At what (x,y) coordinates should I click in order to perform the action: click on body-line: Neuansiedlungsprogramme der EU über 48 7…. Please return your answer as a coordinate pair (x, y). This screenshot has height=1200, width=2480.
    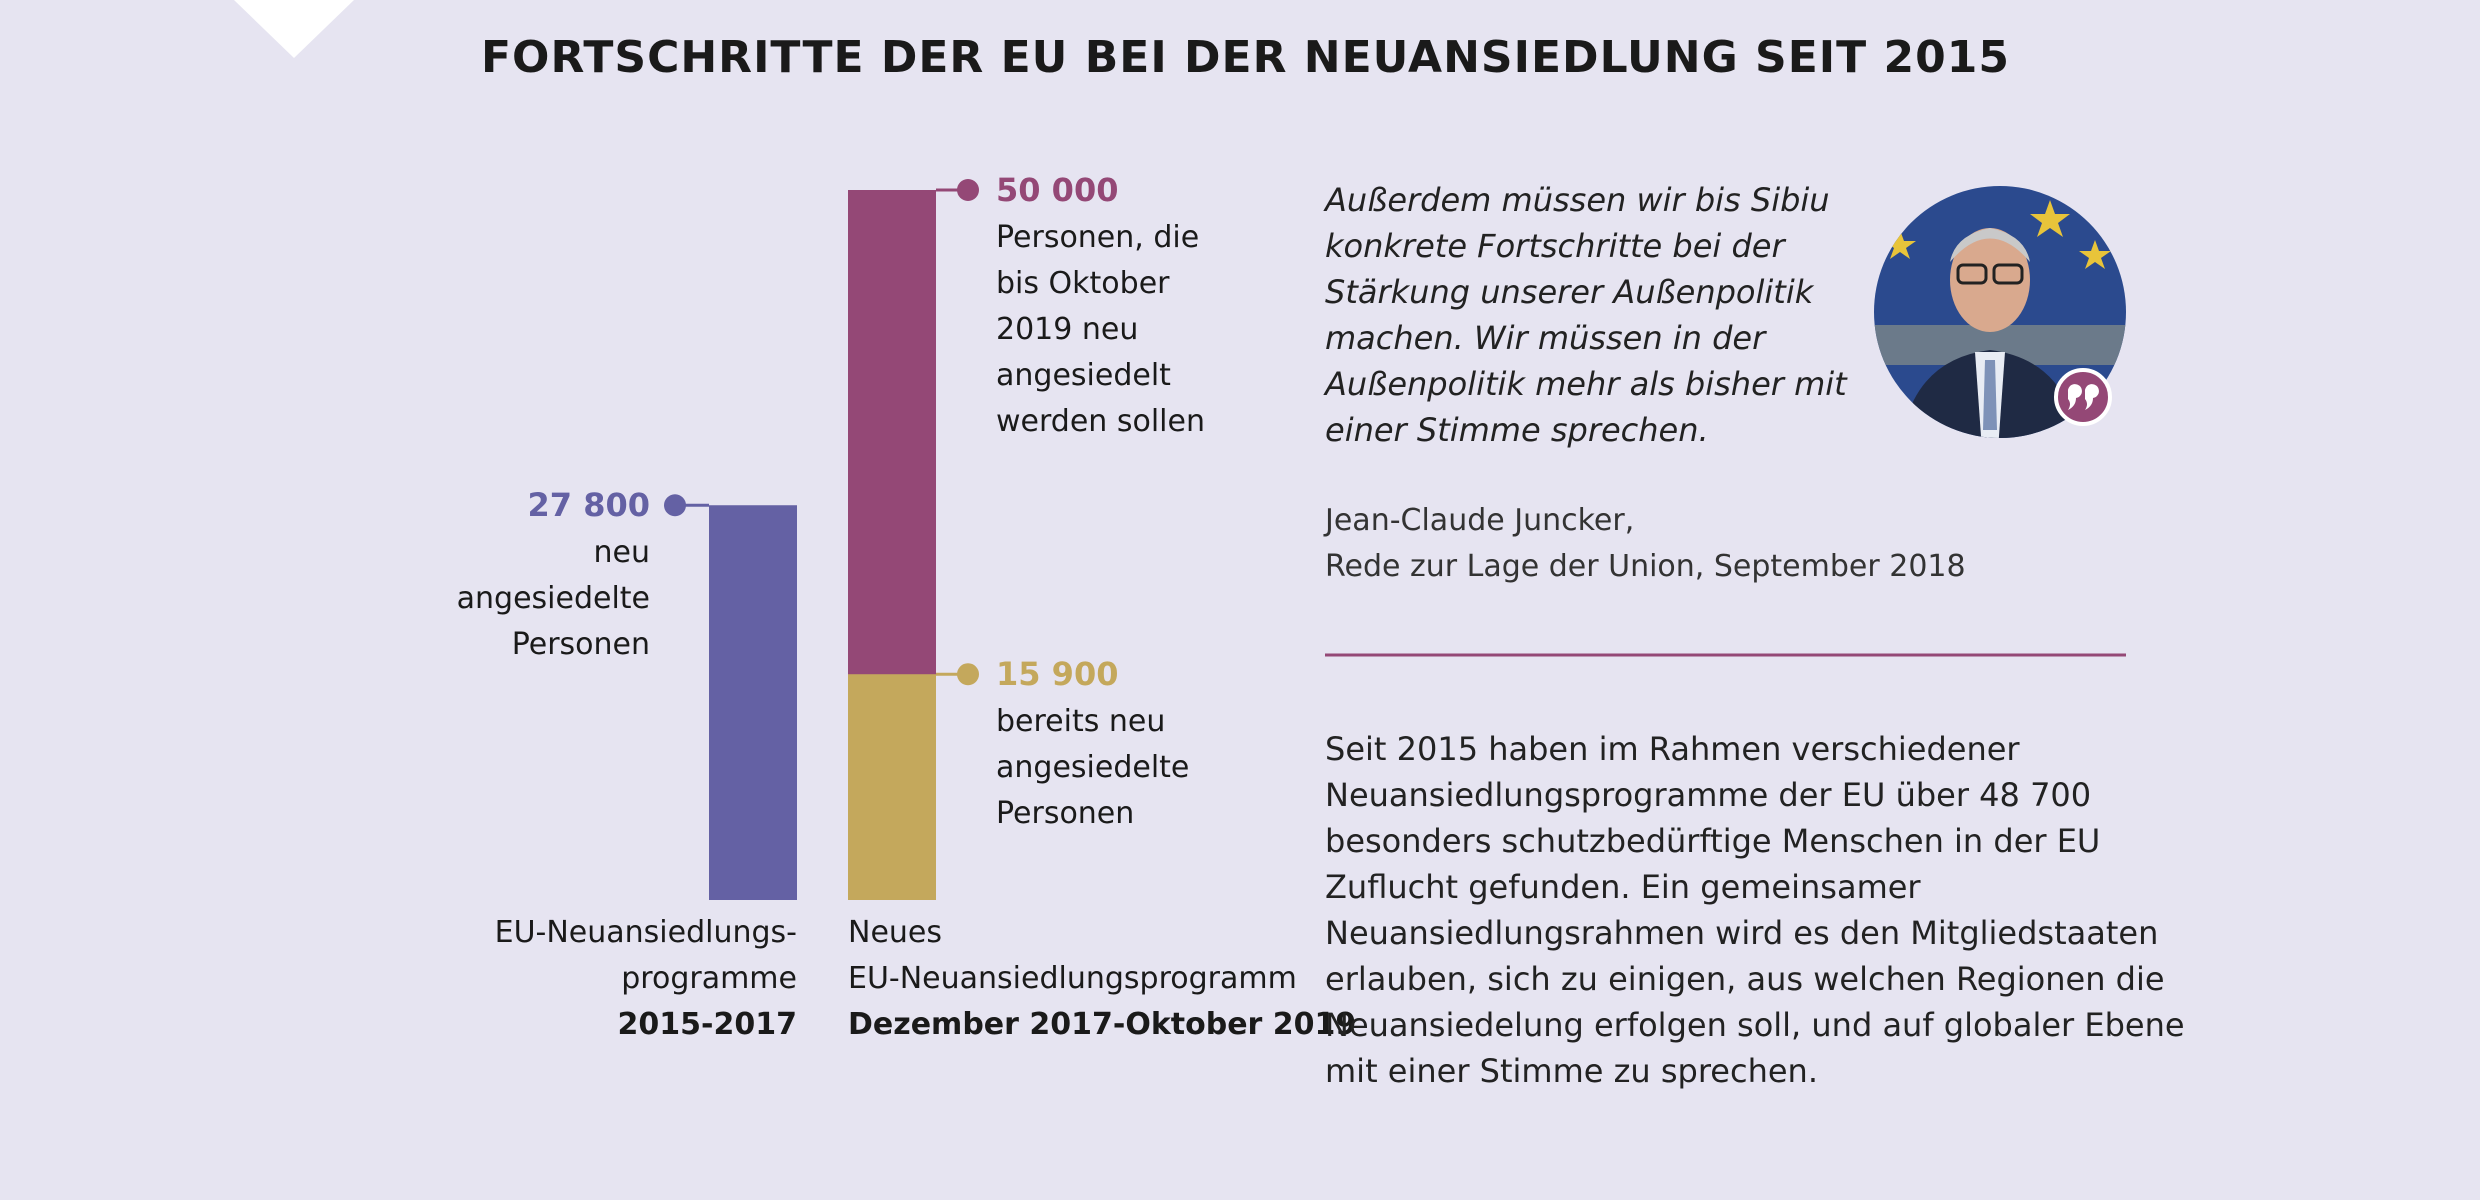
    Looking at the image, I should click on (1708, 795).